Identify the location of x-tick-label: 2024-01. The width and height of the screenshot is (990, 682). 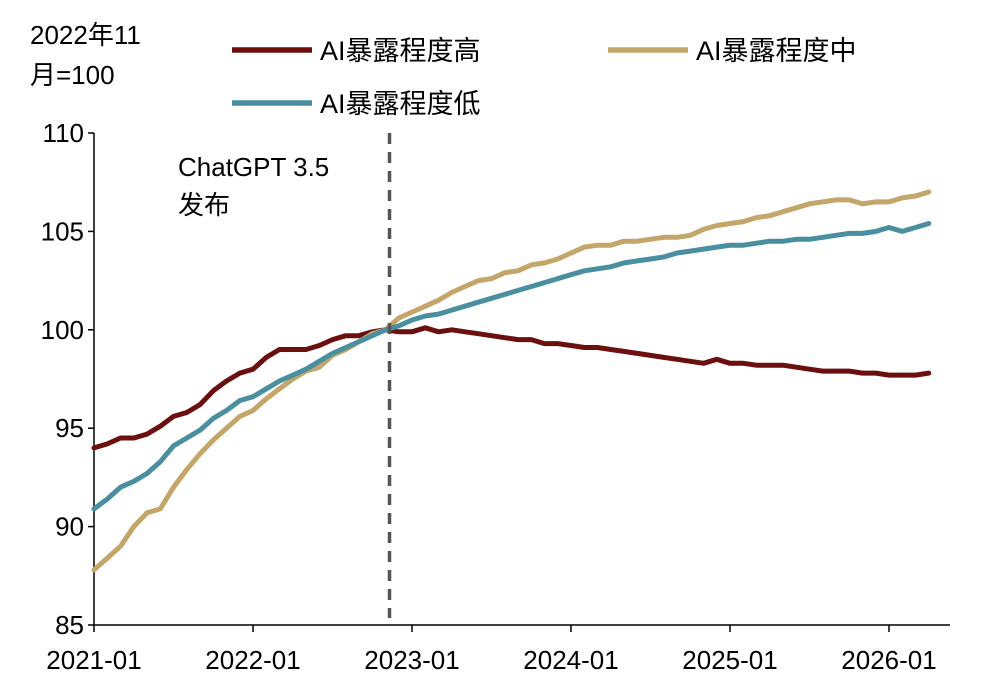
(570, 660).